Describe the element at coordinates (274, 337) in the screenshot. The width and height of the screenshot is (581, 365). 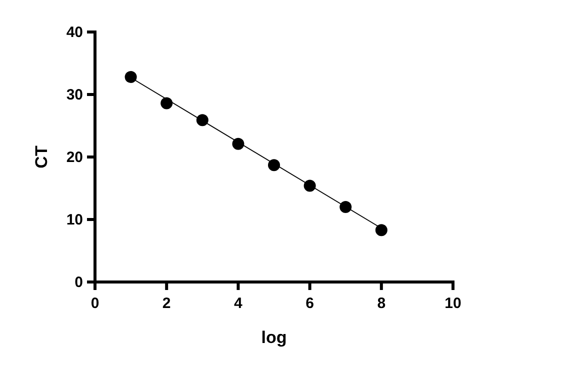
I see `x-axis-title: log` at that location.